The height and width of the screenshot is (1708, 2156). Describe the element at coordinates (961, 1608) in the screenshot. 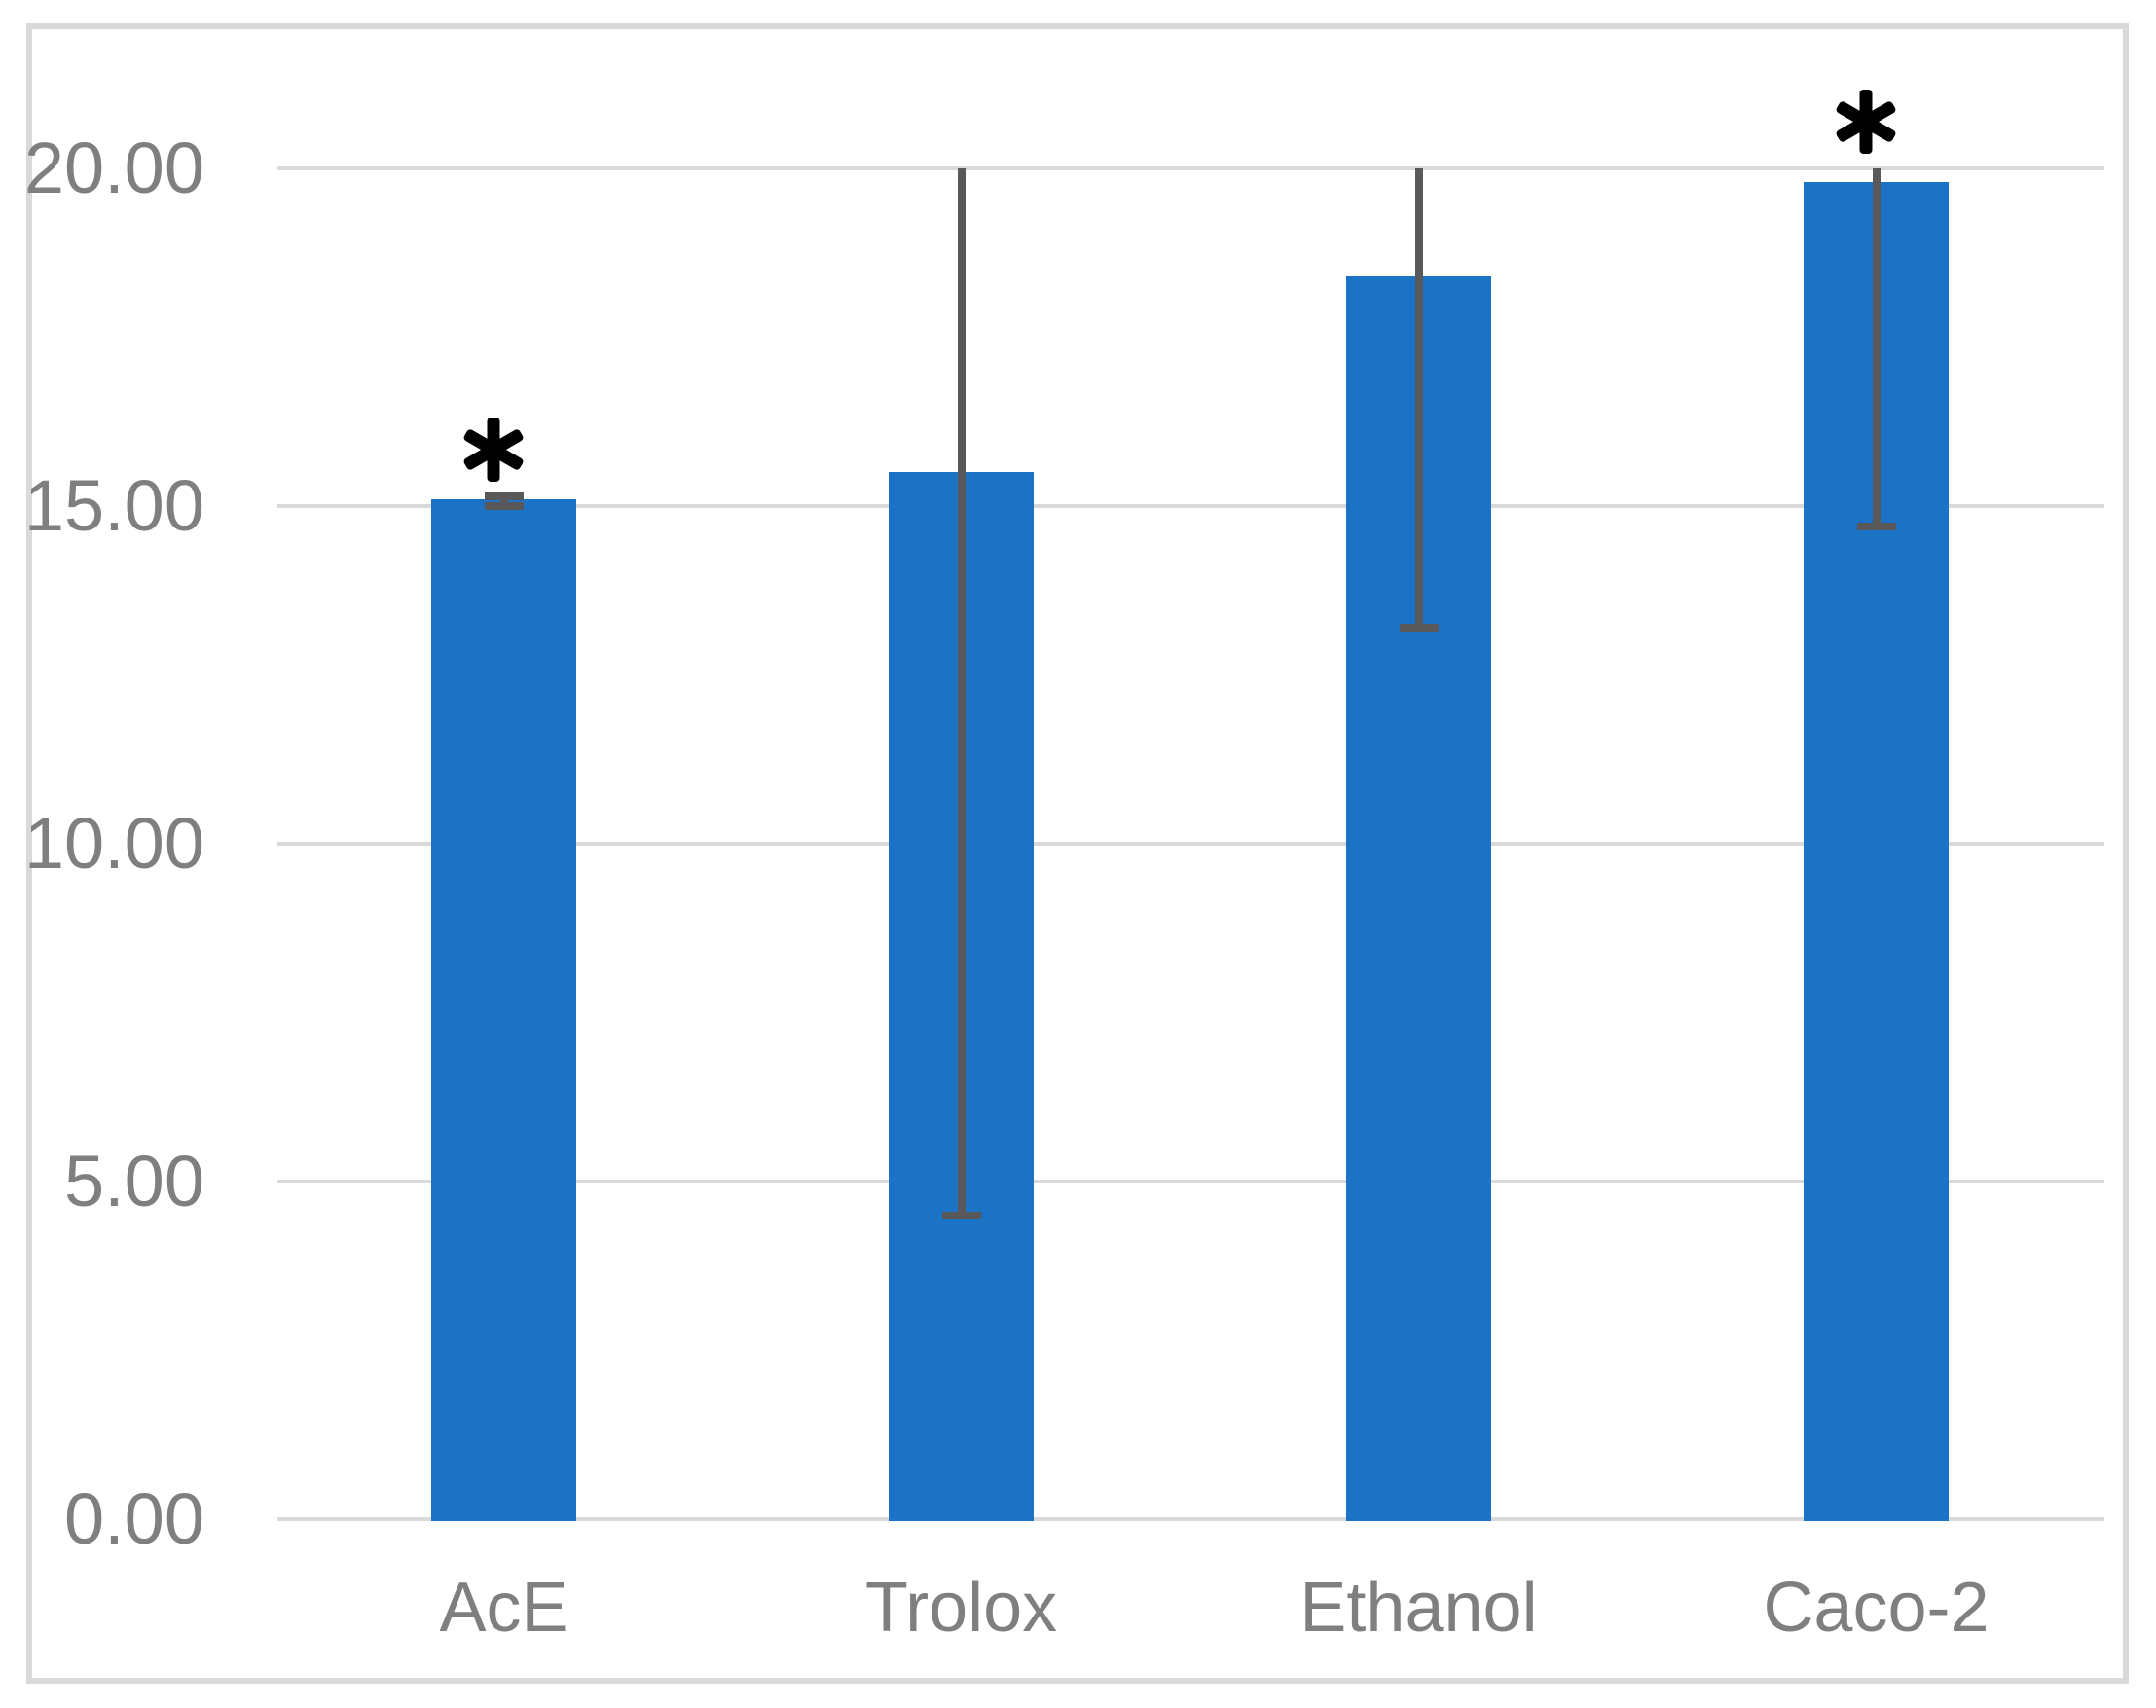

I see `x-category-label-trolox: Trolox` at that location.